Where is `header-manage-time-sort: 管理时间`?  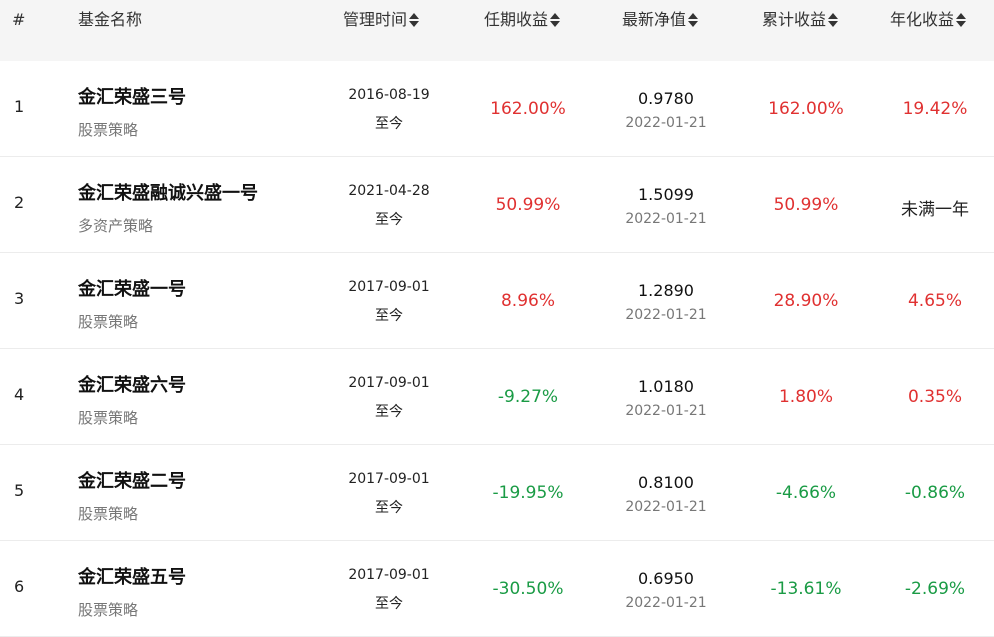
header-manage-time-sort: 管理时间 is located at coordinates (381, 20).